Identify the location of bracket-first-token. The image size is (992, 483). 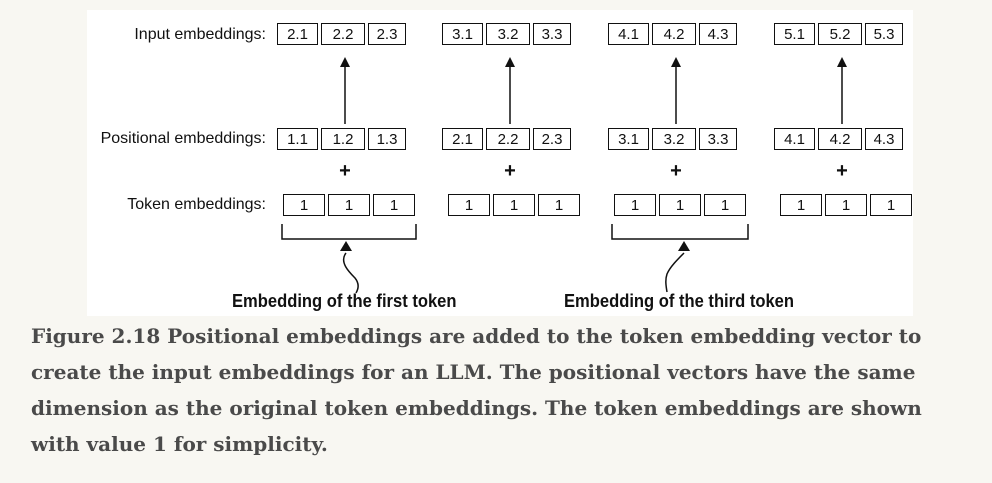
(349, 259).